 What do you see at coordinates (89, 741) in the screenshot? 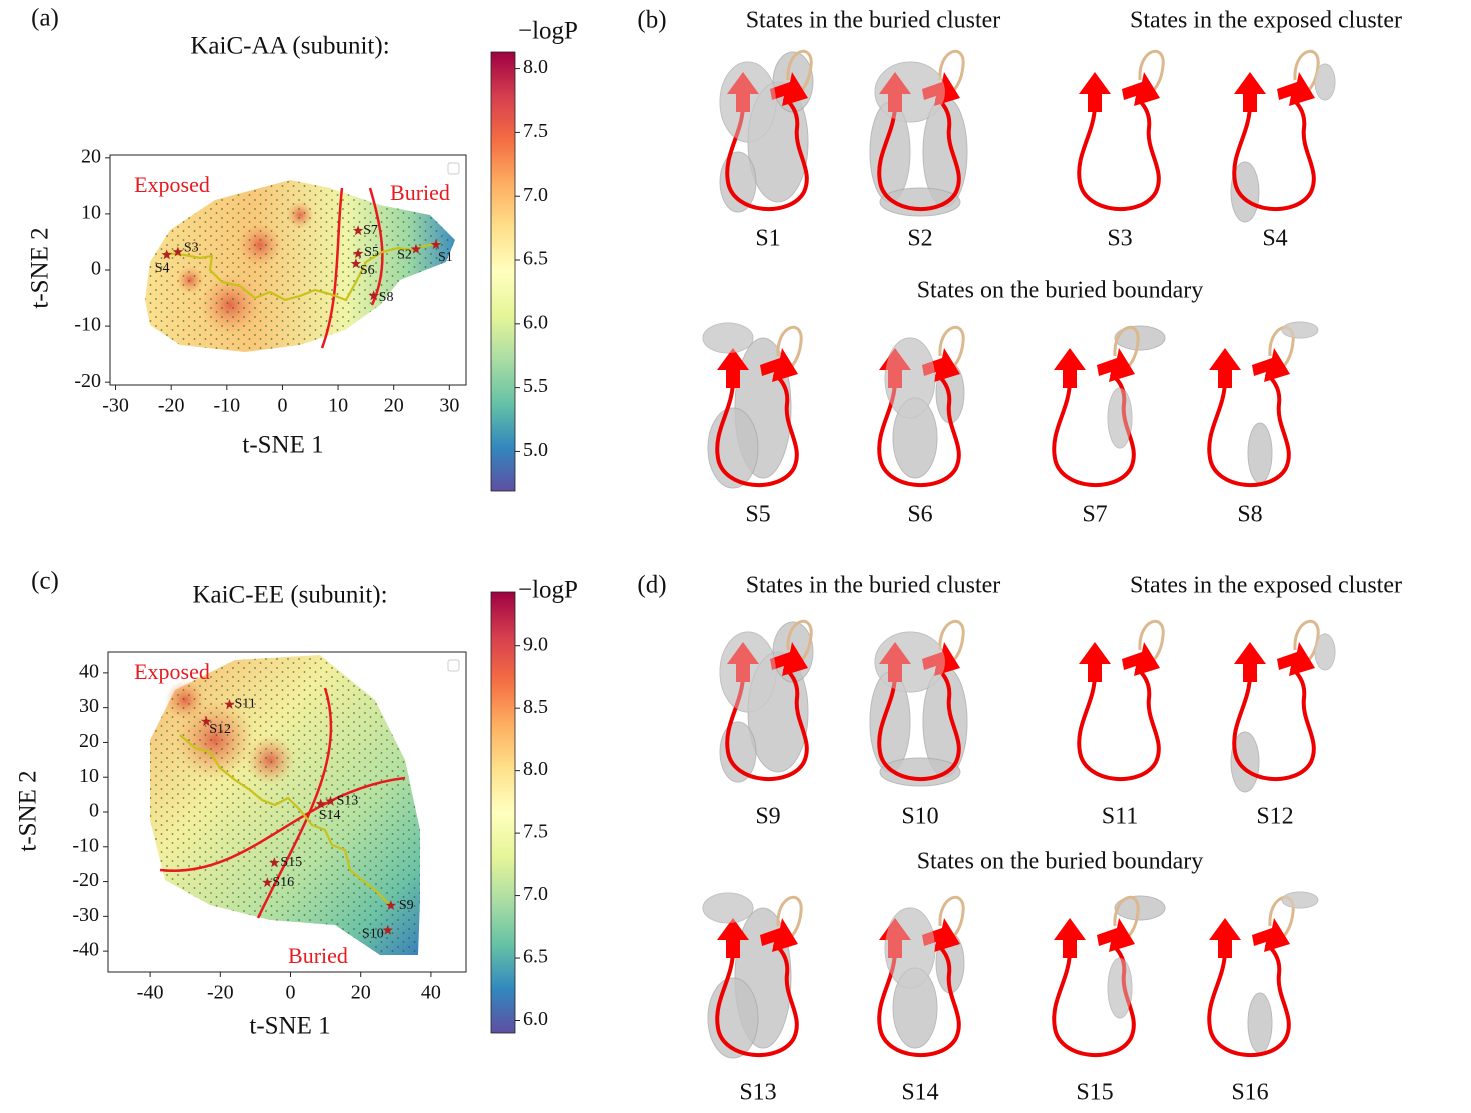
I see `y-tick-label: 20` at bounding box center [89, 741].